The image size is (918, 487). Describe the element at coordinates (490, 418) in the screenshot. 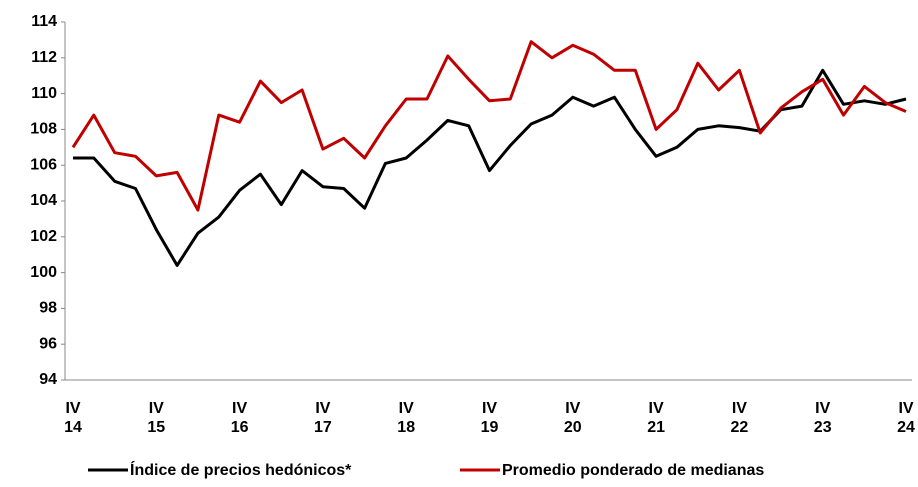

I see `x-tick-label: IV 19` at that location.